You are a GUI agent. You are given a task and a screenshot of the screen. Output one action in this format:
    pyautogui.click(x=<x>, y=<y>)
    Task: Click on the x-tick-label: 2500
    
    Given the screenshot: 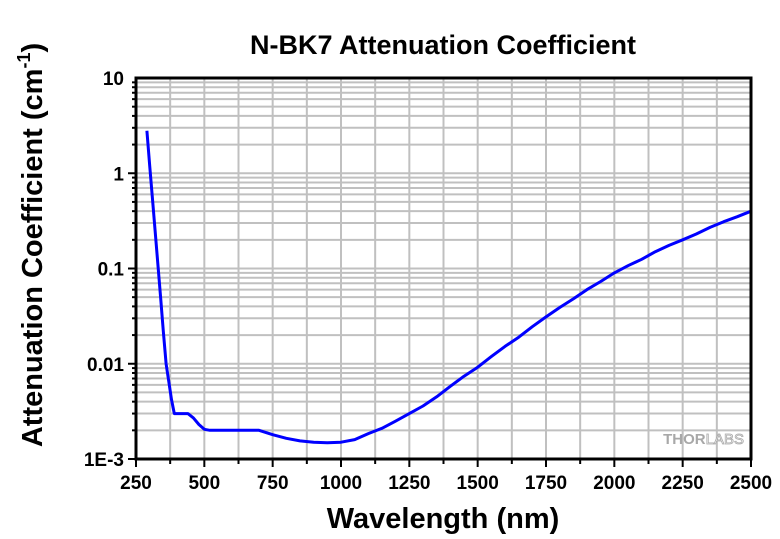 What is the action you would take?
    pyautogui.click(x=751, y=483)
    